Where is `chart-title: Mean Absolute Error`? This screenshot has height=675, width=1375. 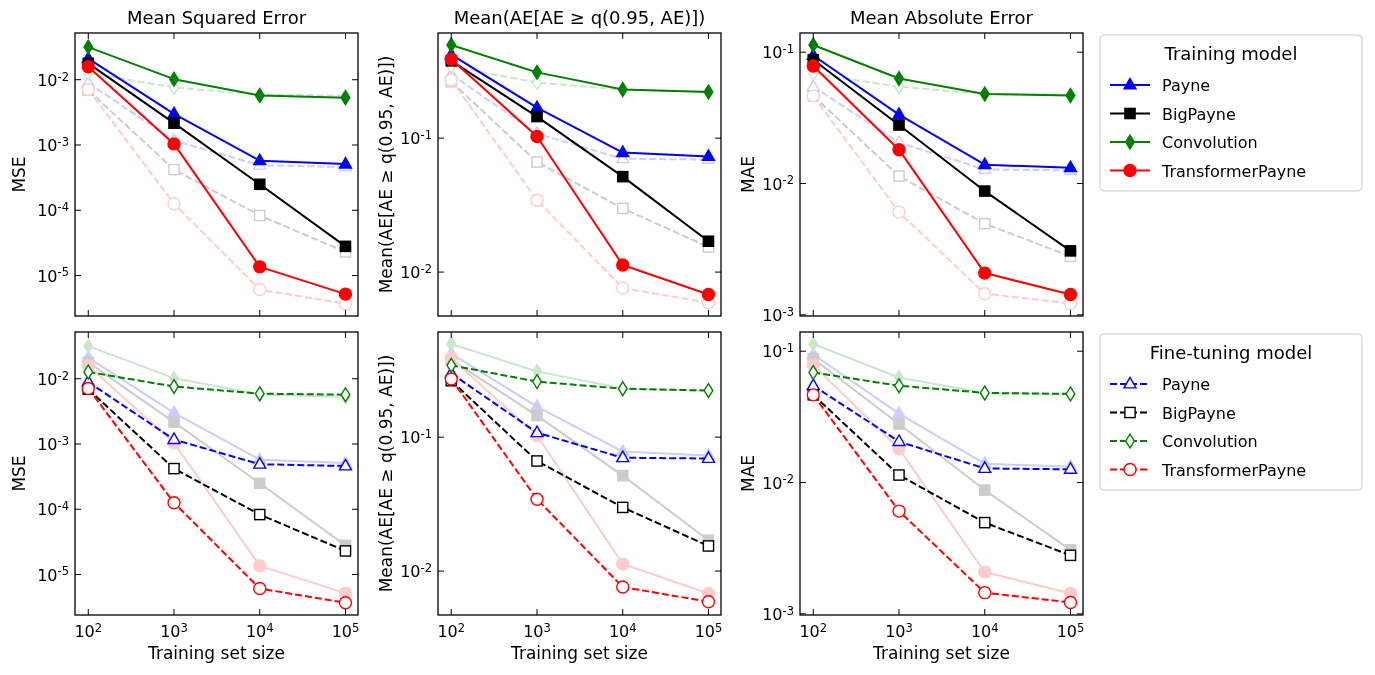
chart-title: Mean Absolute Error is located at coordinates (941, 17).